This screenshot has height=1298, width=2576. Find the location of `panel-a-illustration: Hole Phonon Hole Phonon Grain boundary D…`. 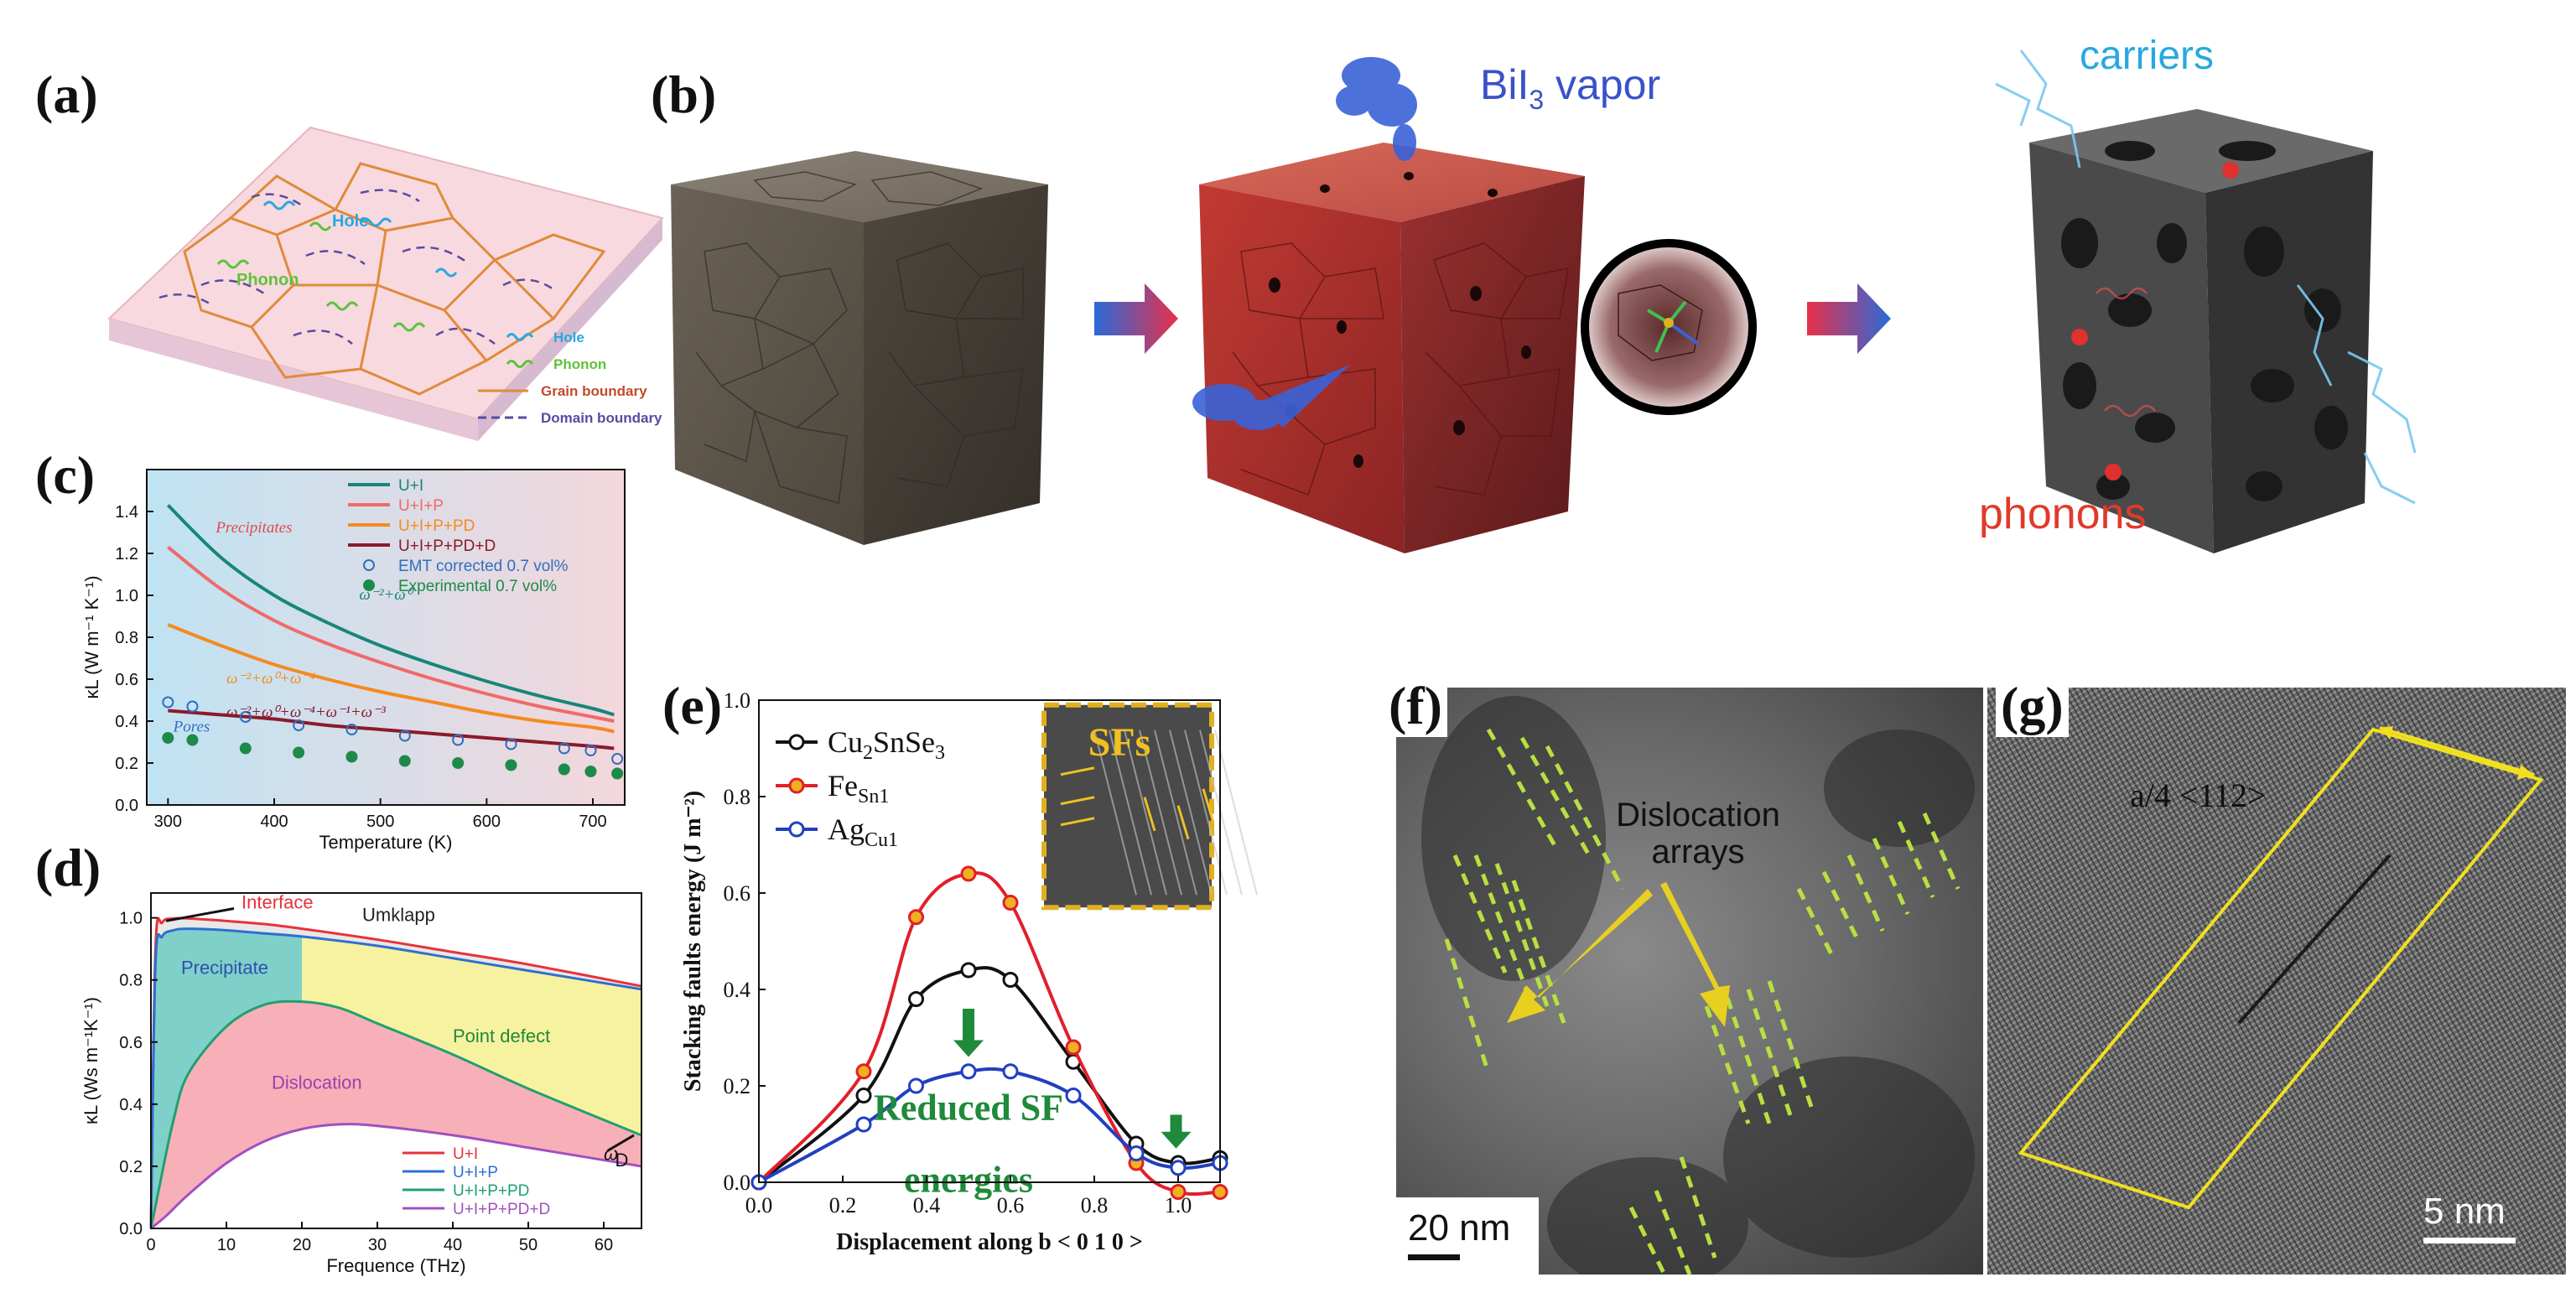

panel-a-illustration: Hole Phonon Hole Phonon Grain boundary D… is located at coordinates (385, 283).